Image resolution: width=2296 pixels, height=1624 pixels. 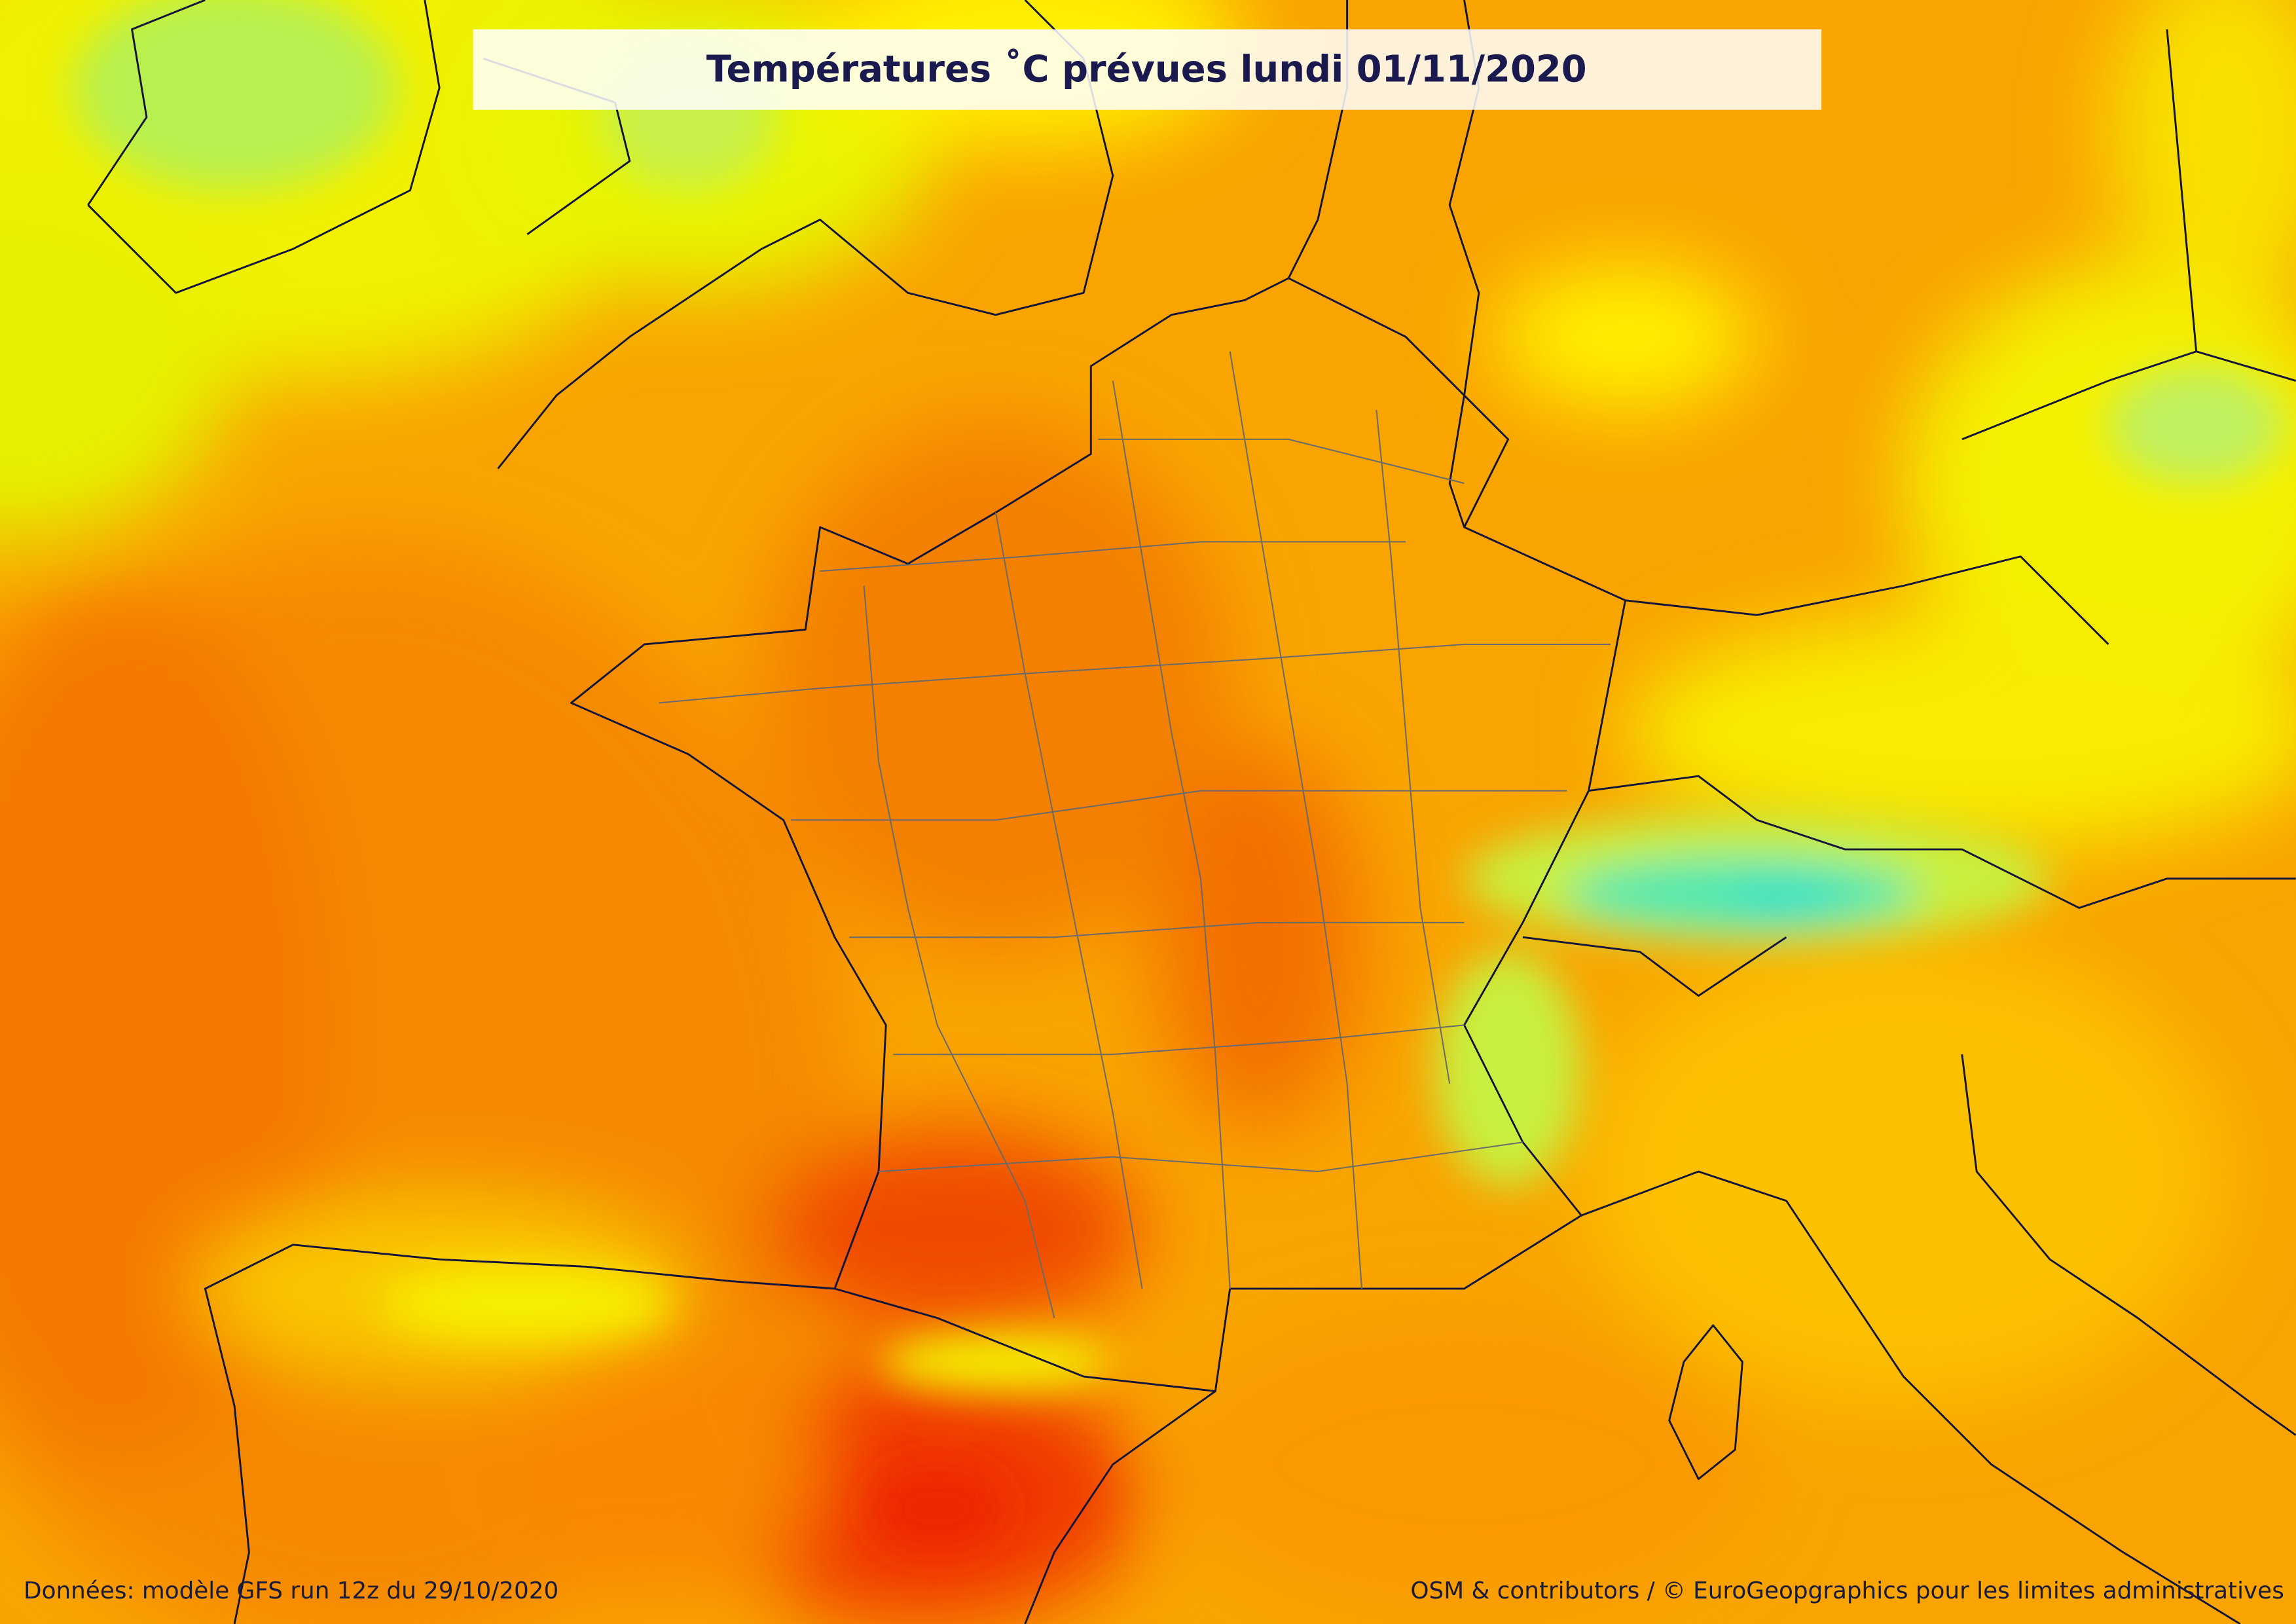 What do you see at coordinates (1705, 1402) in the screenshot?
I see `corsica-coast` at bounding box center [1705, 1402].